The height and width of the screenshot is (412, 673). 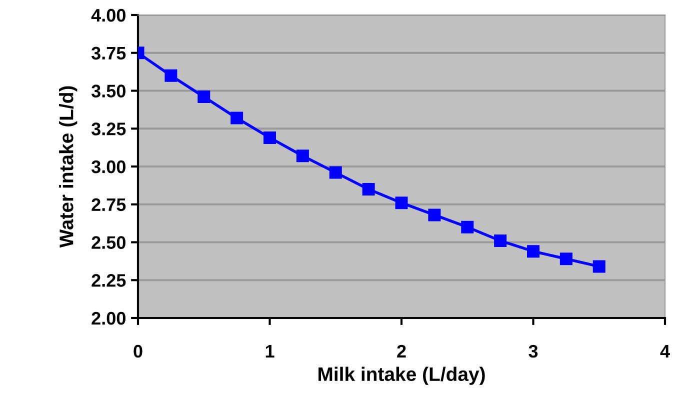 I want to click on y-tick-label: 3.50, so click(x=108, y=91).